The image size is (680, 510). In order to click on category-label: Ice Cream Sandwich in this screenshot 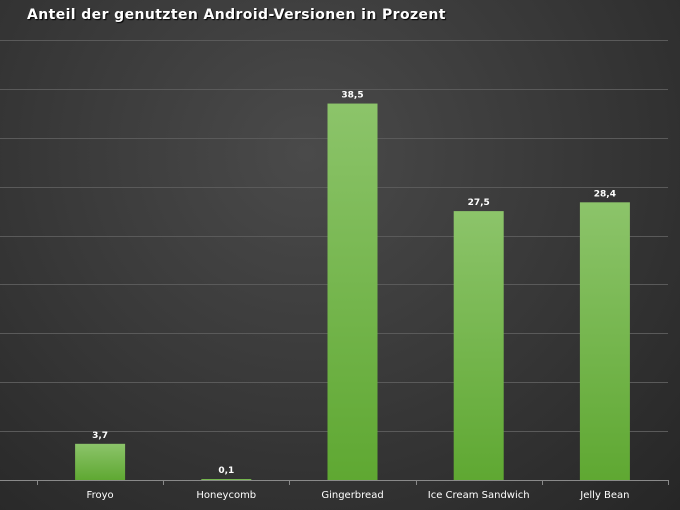, I will do `click(479, 495)`.